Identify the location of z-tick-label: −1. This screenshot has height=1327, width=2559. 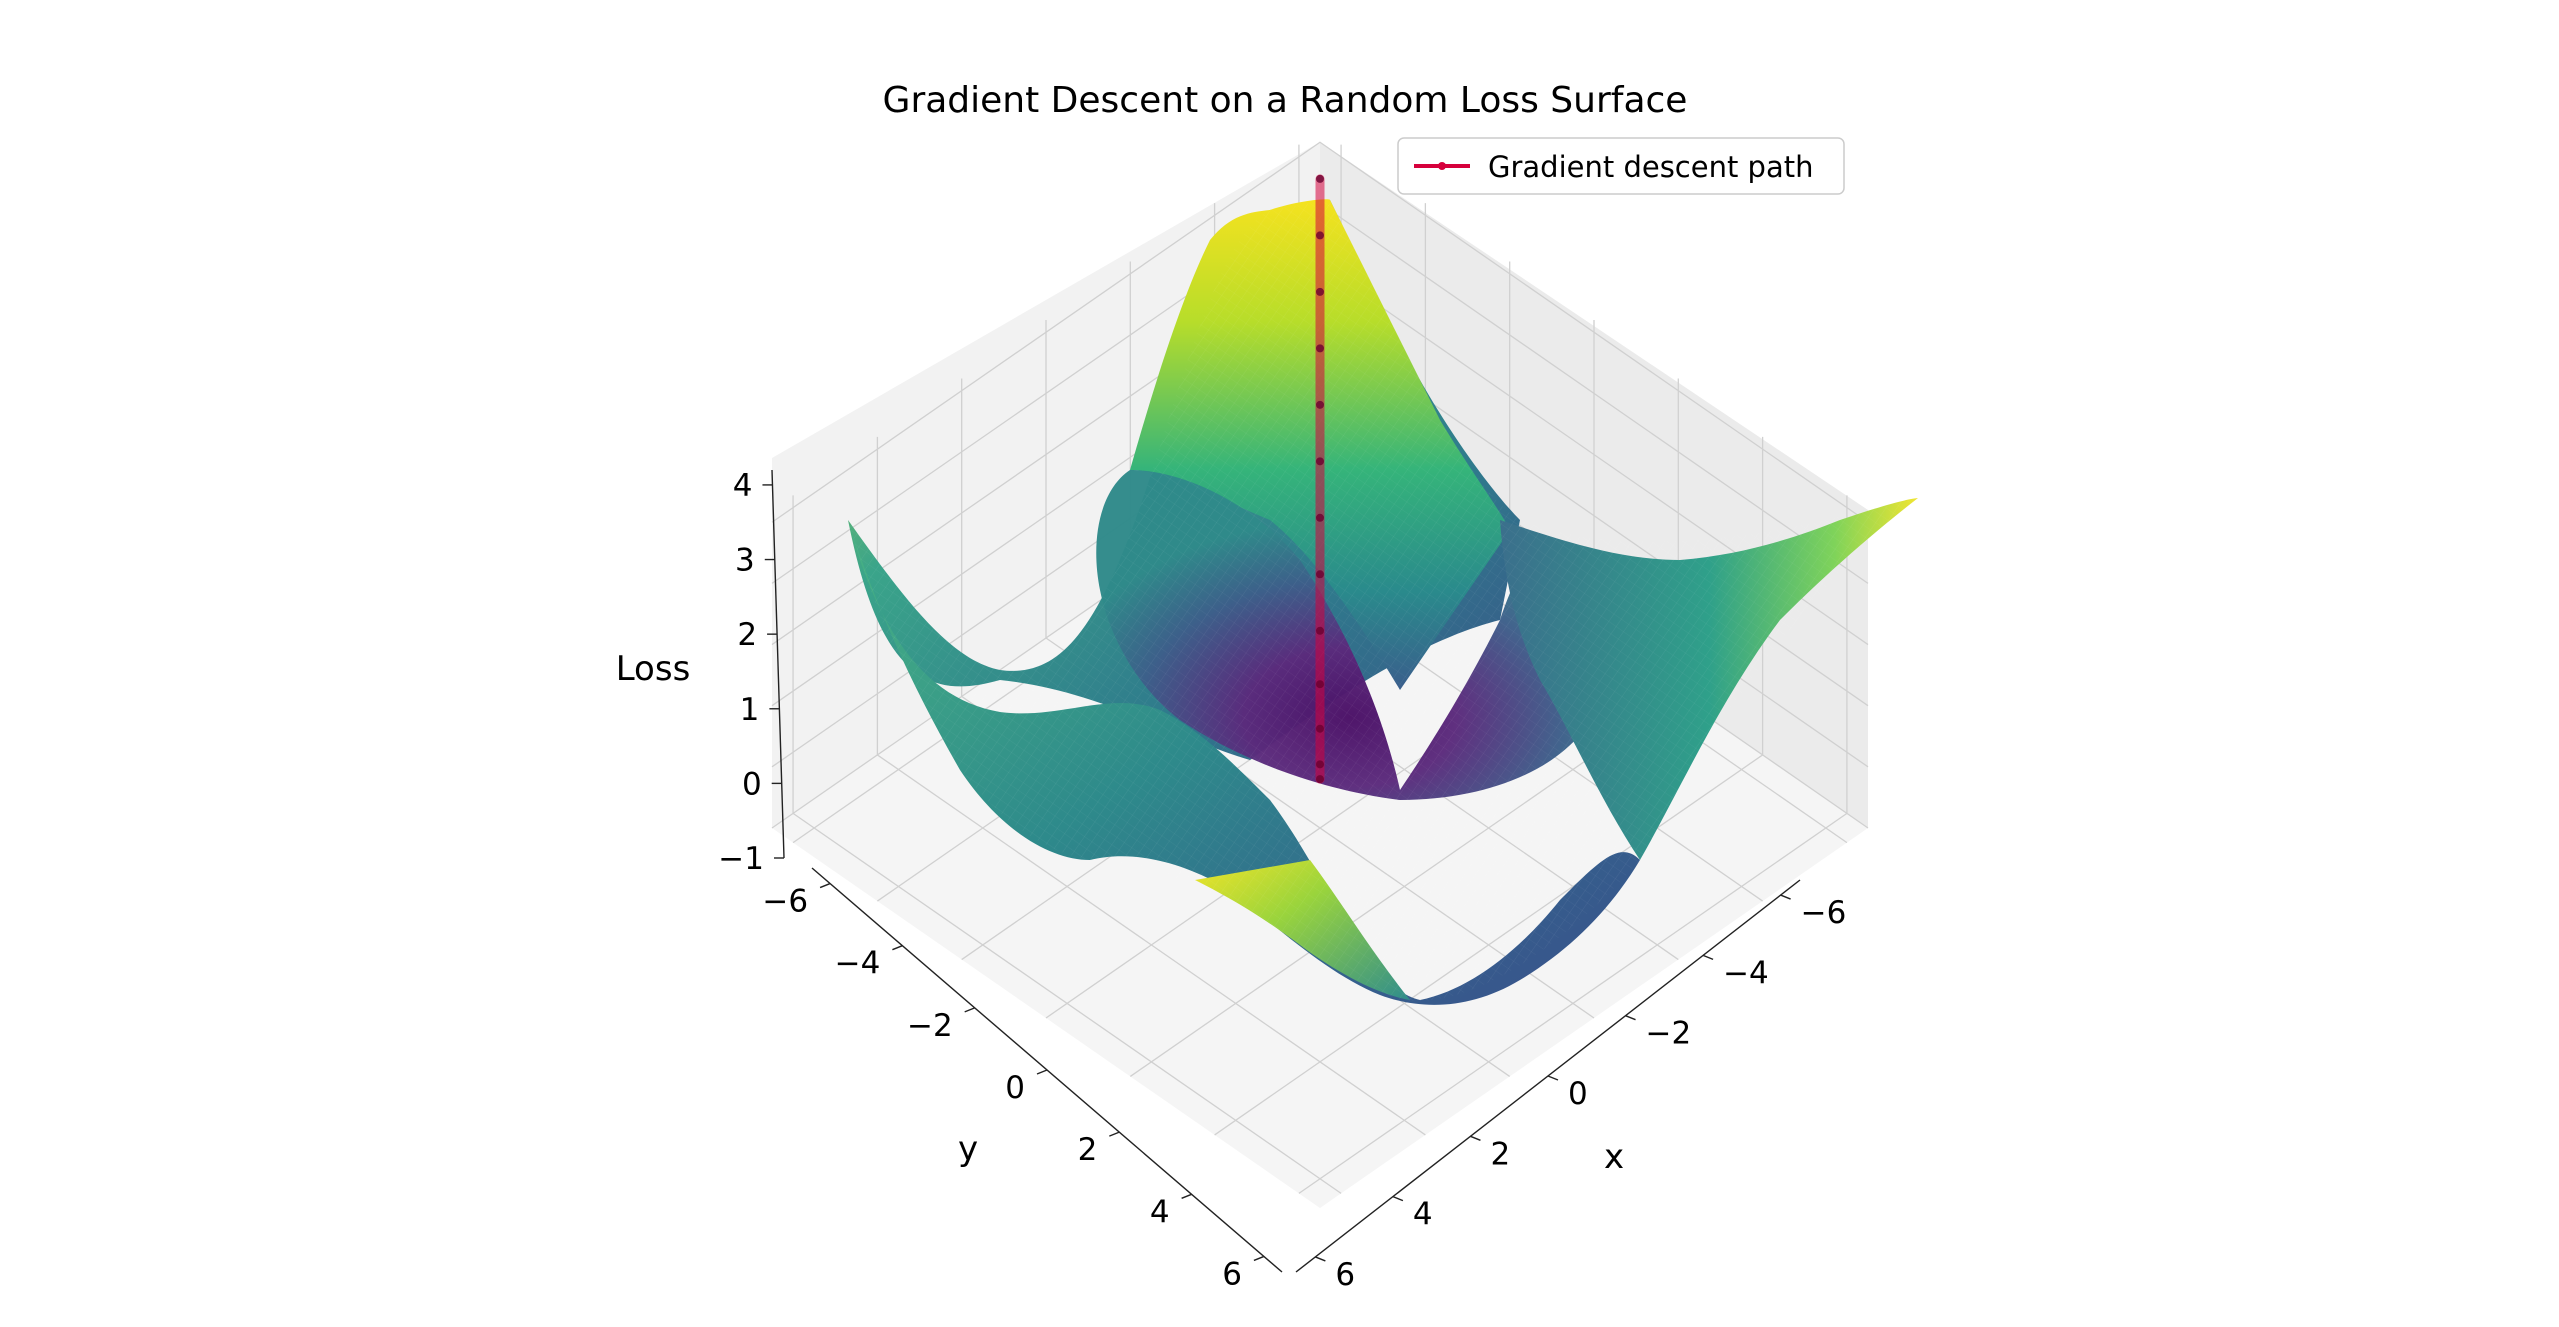
(741, 859).